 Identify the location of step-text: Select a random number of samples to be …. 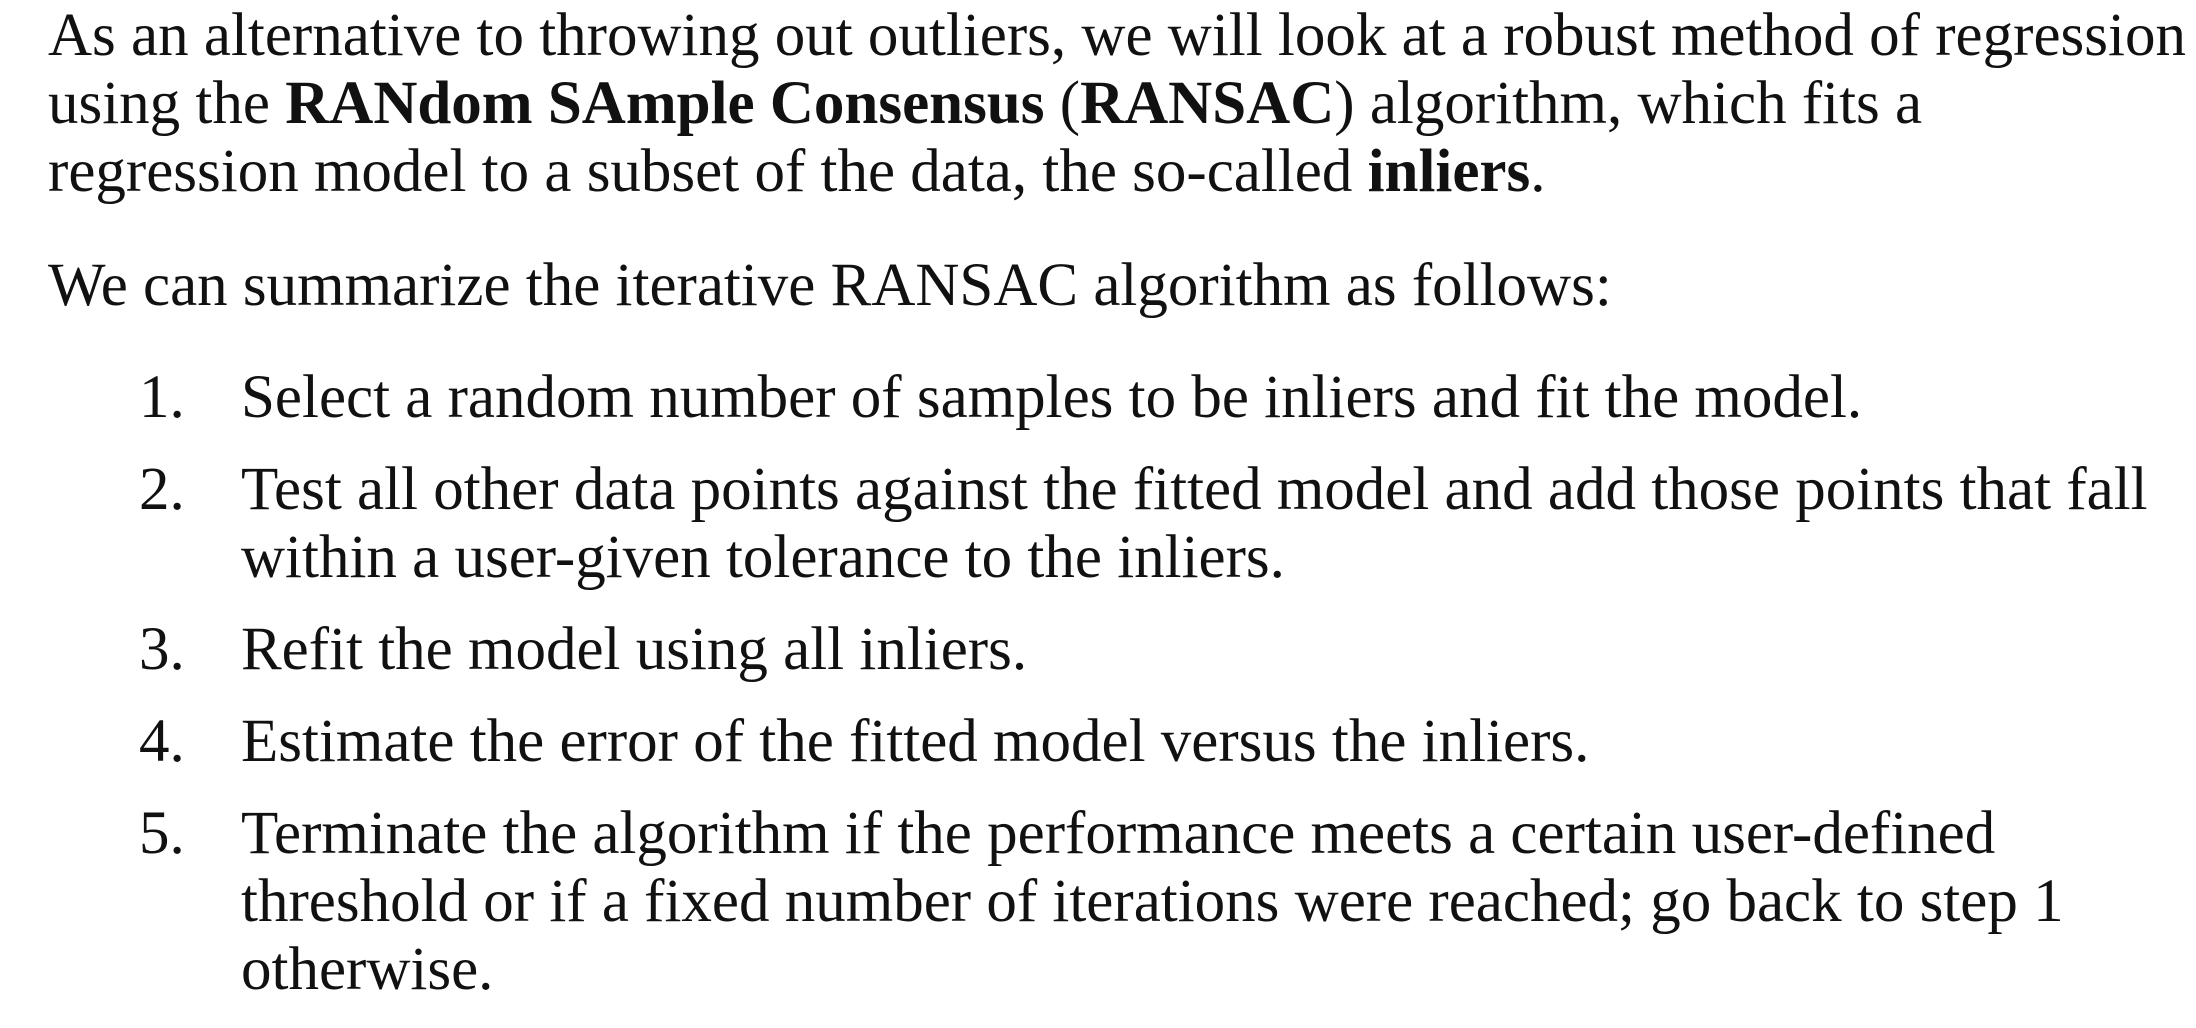
(1052, 397).